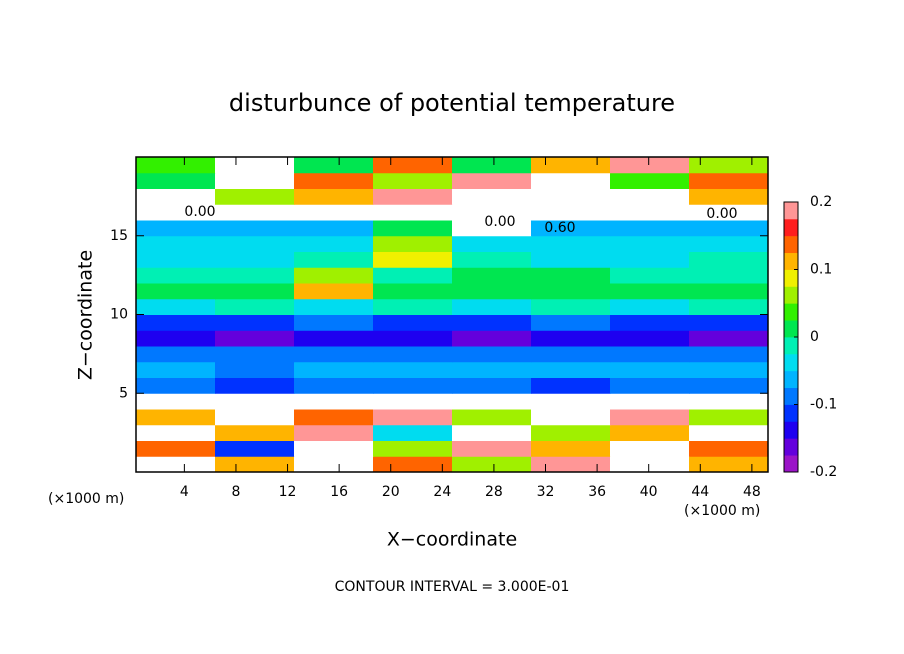 The height and width of the screenshot is (654, 904). What do you see at coordinates (821, 202) in the screenshot?
I see `colorbar-tick-label: 0.2` at bounding box center [821, 202].